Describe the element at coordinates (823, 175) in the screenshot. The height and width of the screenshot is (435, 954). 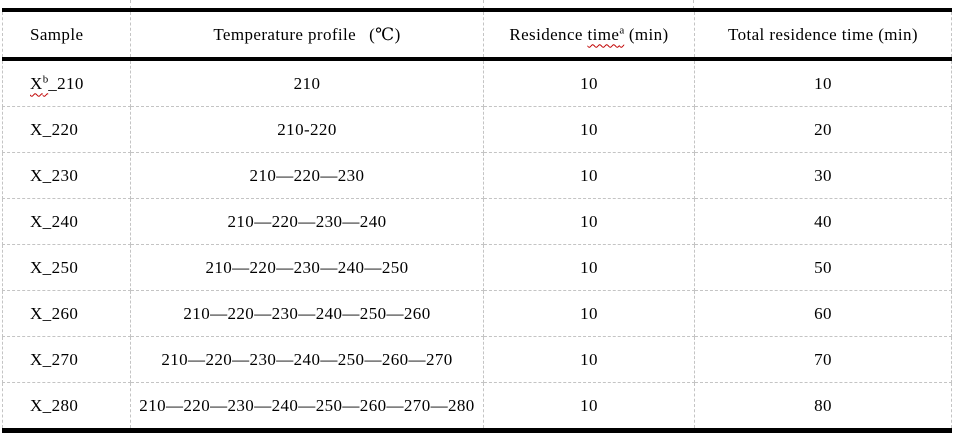
I see `total-time-cell: 30` at that location.